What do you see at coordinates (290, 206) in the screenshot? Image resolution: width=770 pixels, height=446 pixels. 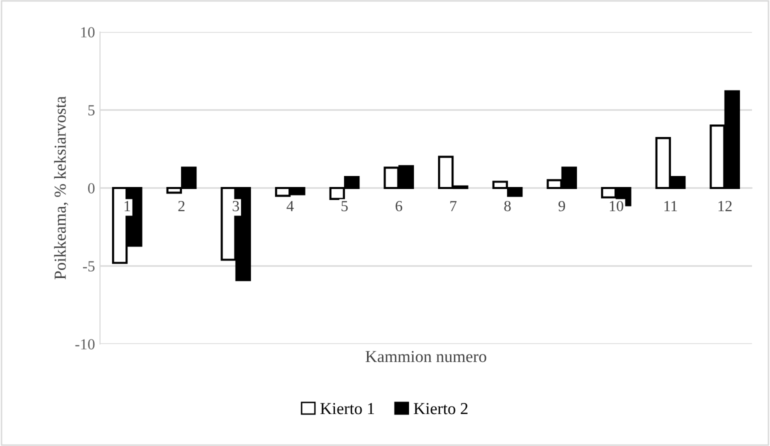 I see `x-tick-label: 4` at bounding box center [290, 206].